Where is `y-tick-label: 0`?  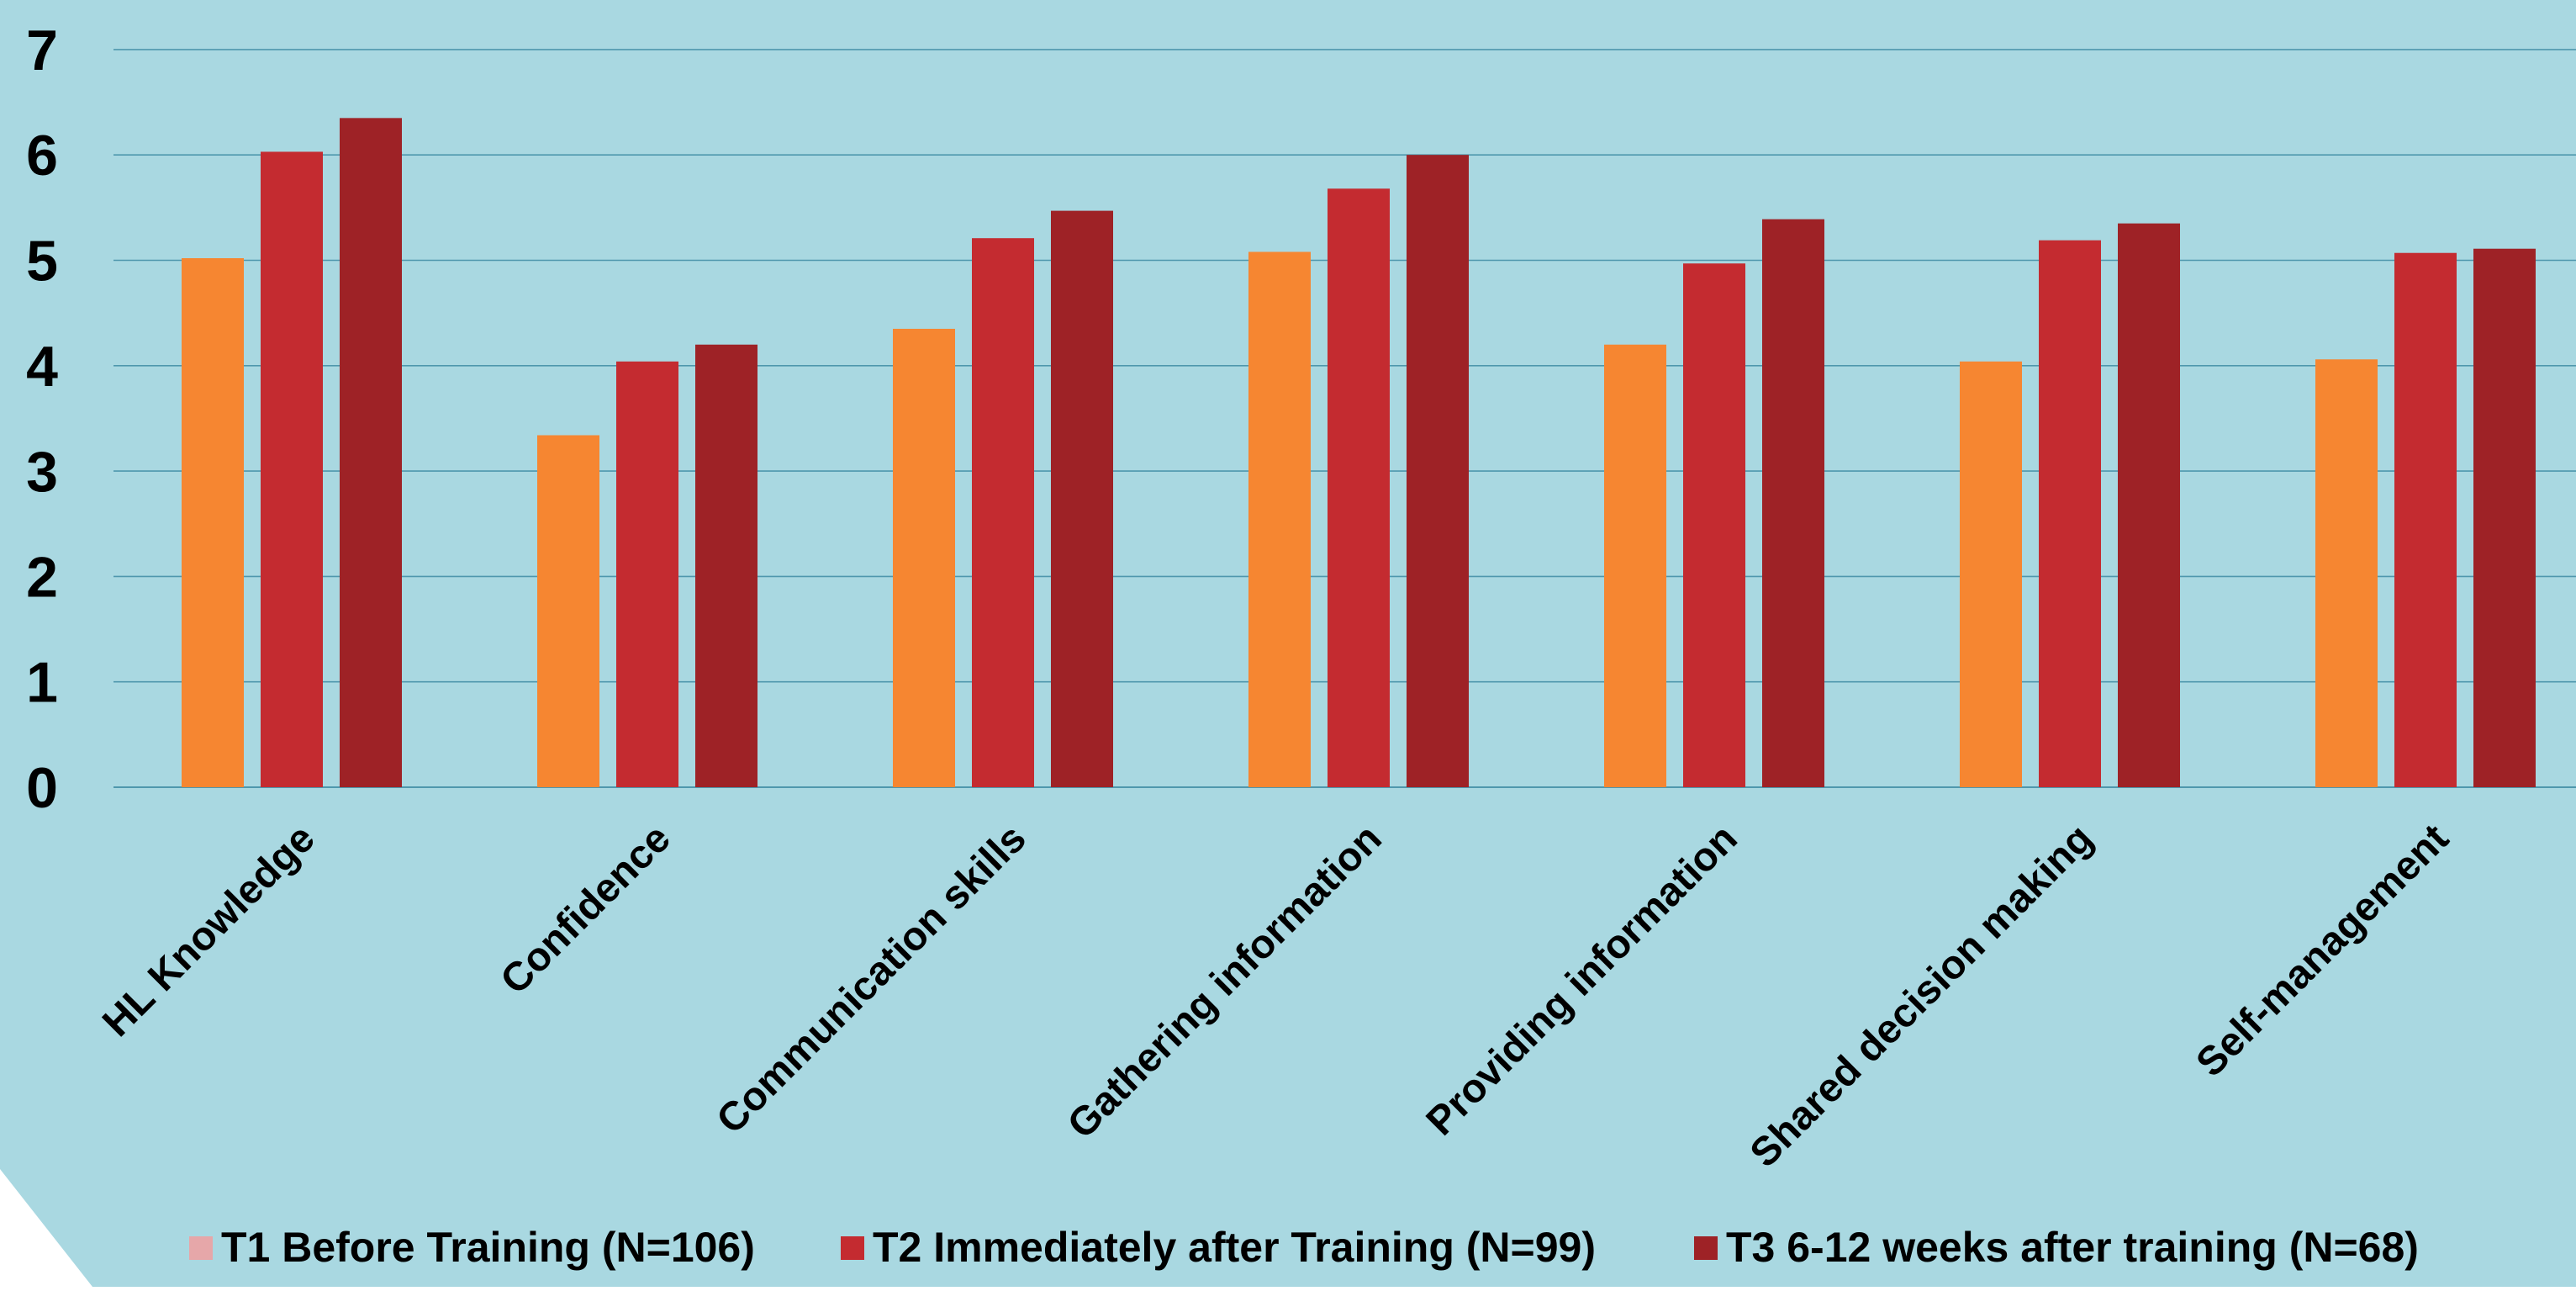 y-tick-label: 0 is located at coordinates (42, 788).